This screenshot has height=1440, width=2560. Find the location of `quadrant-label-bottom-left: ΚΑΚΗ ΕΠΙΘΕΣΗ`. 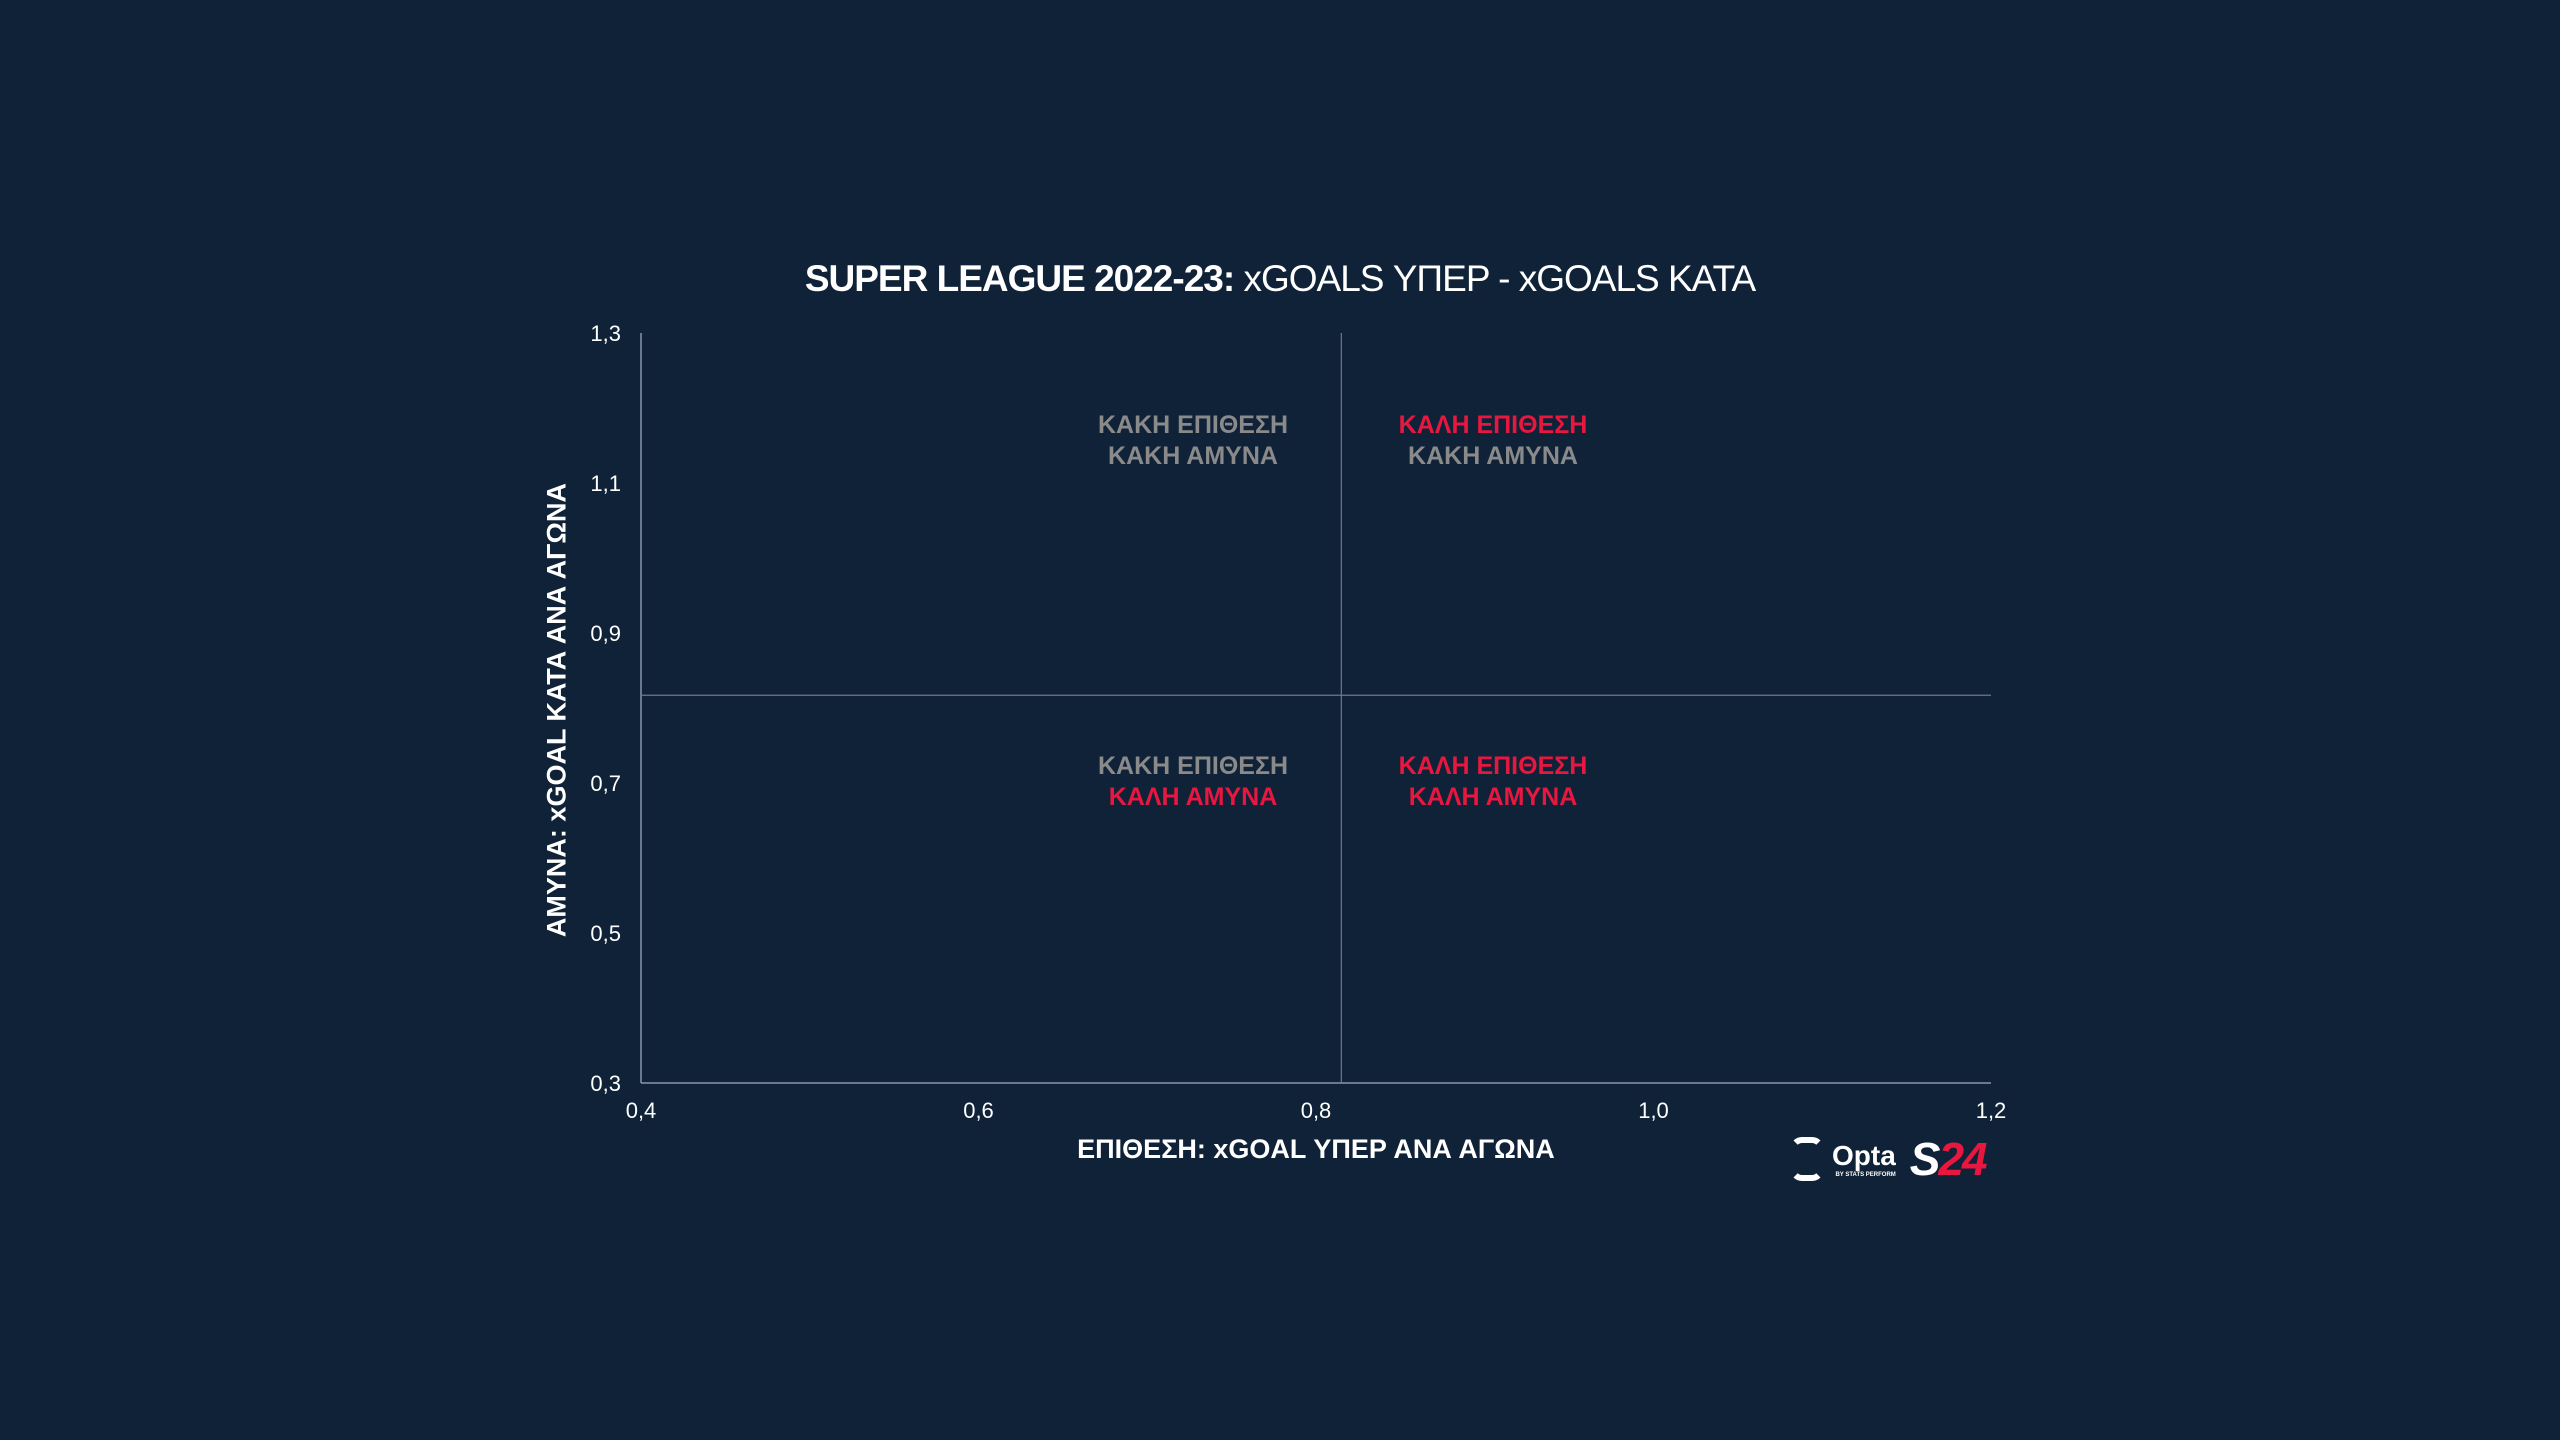

quadrant-label-bottom-left: ΚΑΚΗ ΕΠΙΘΕΣΗ is located at coordinates (1193, 766).